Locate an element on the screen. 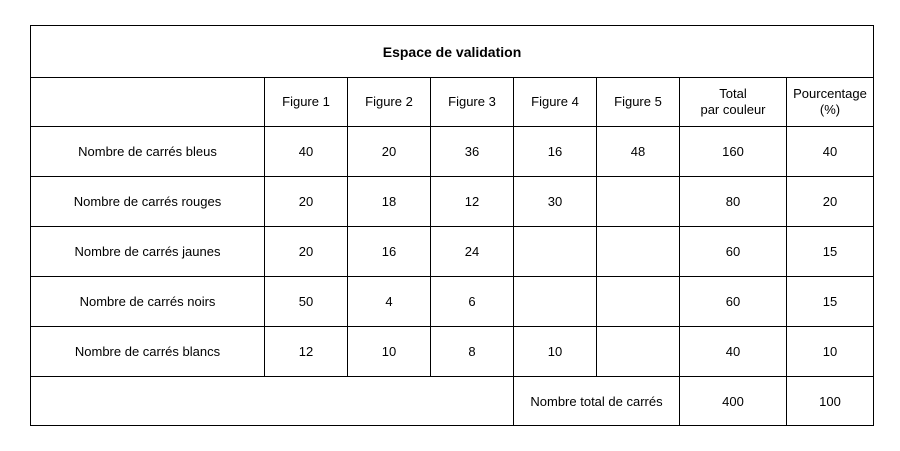 This screenshot has height=451, width=900. row-label: Nombre de carrés blancs is located at coordinates (147, 351).